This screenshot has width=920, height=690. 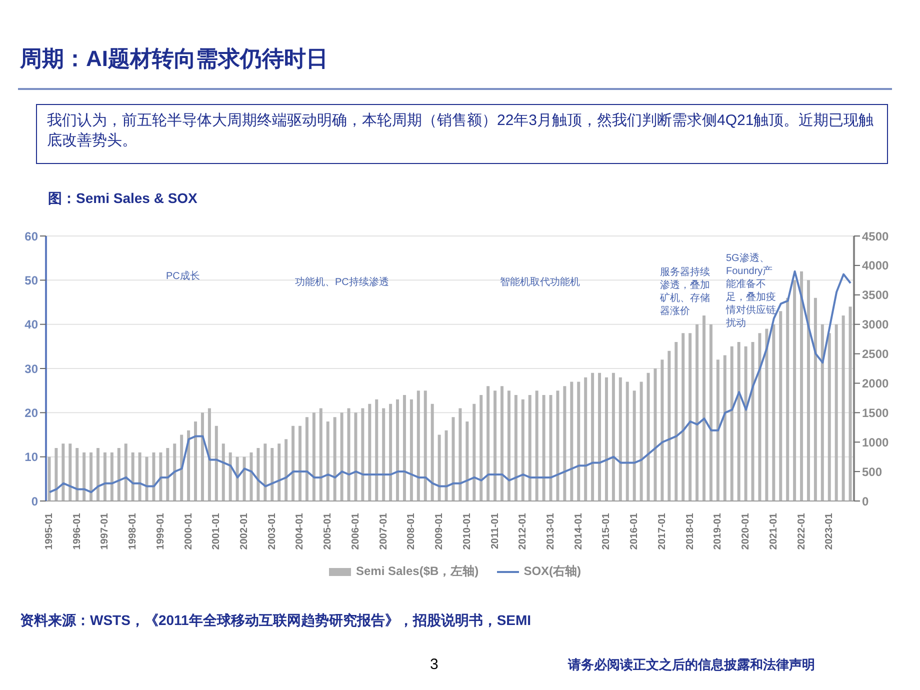 I want to click on x-tick-label: 2006-01, so click(x=356, y=531).